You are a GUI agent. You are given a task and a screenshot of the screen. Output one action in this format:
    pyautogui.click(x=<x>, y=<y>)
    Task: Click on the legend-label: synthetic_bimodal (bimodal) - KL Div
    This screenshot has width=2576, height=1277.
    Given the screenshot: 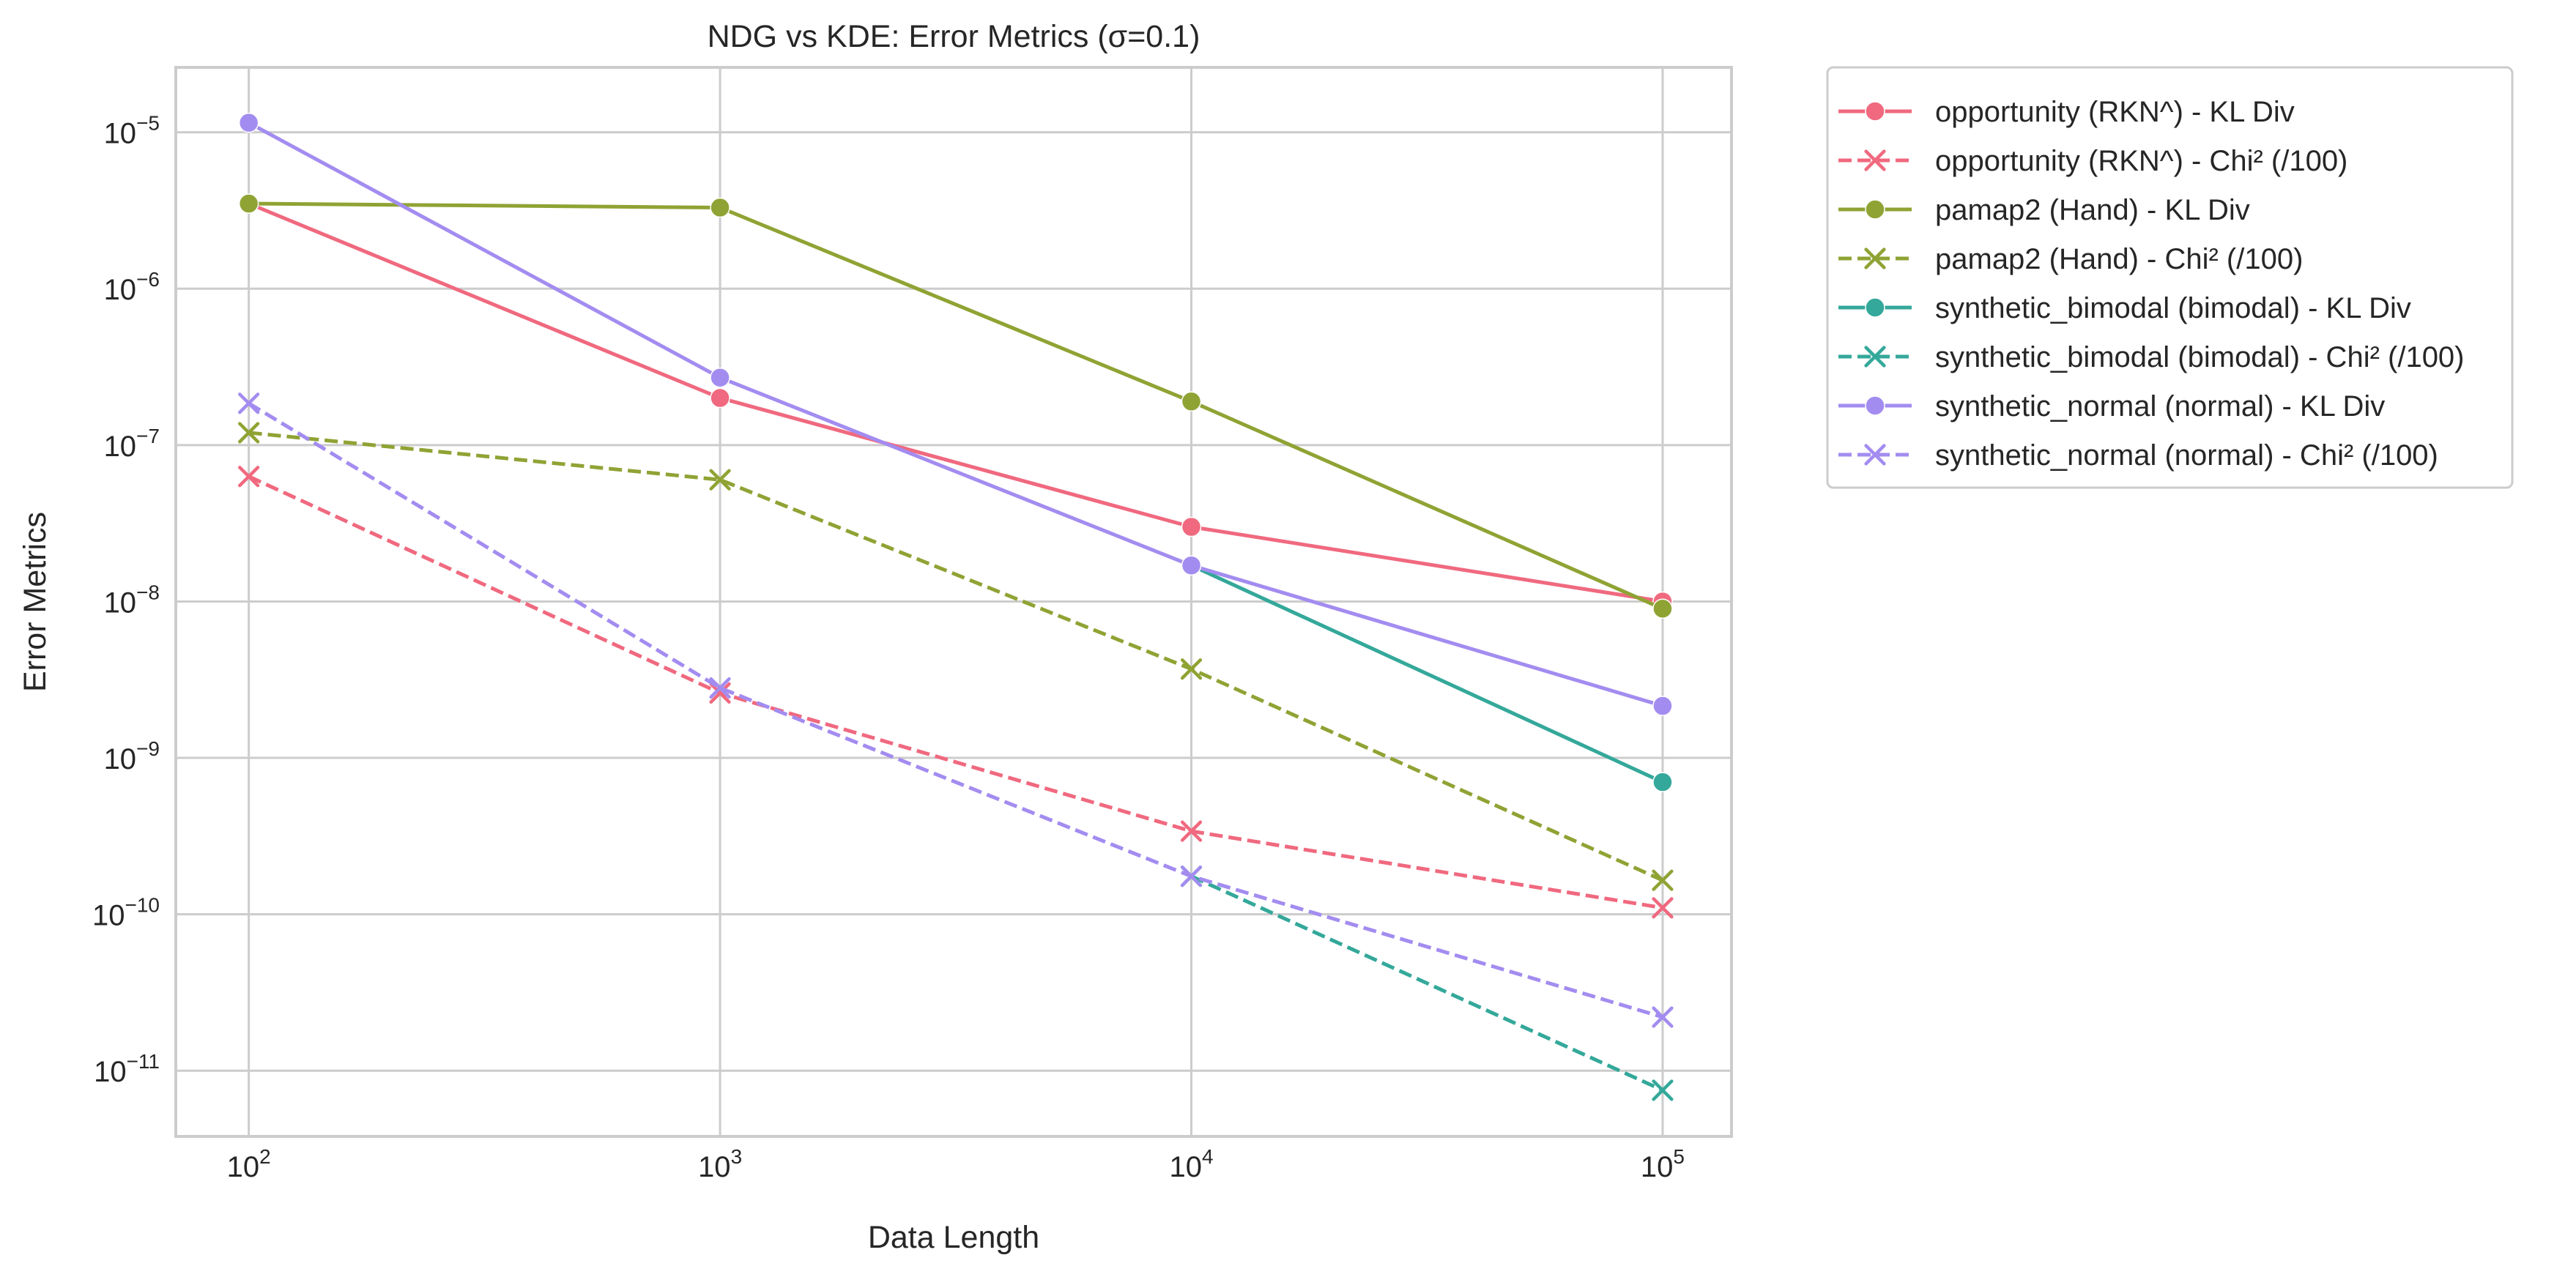 What is the action you would take?
    pyautogui.click(x=2173, y=308)
    